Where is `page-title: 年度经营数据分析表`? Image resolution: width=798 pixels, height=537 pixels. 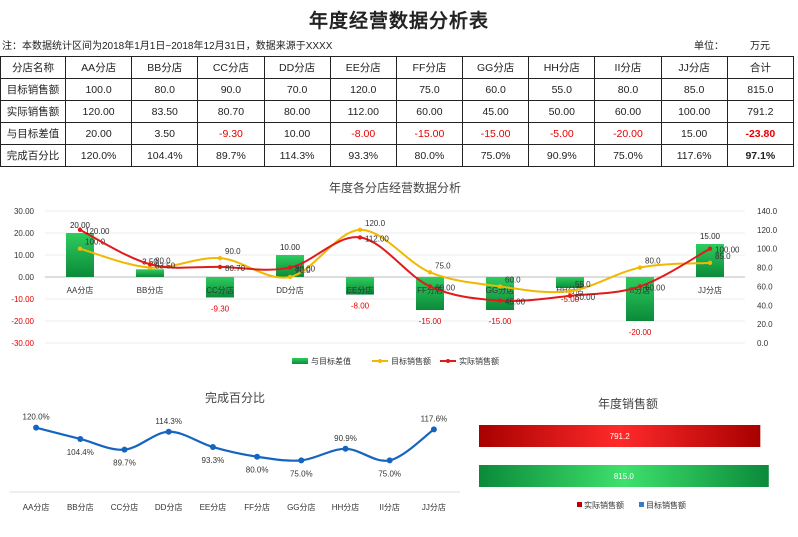
page-title: 年度经营数据分析表 is located at coordinates (398, 21).